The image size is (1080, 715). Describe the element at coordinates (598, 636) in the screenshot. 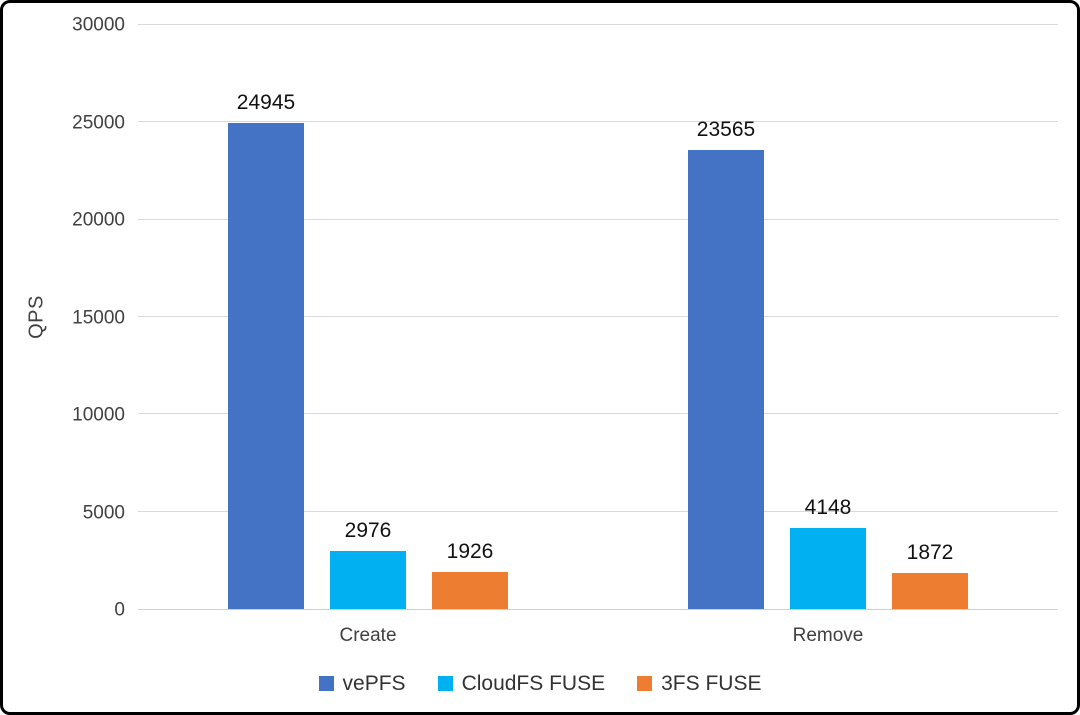

I see `x-axis-labels: Create Remove` at that location.